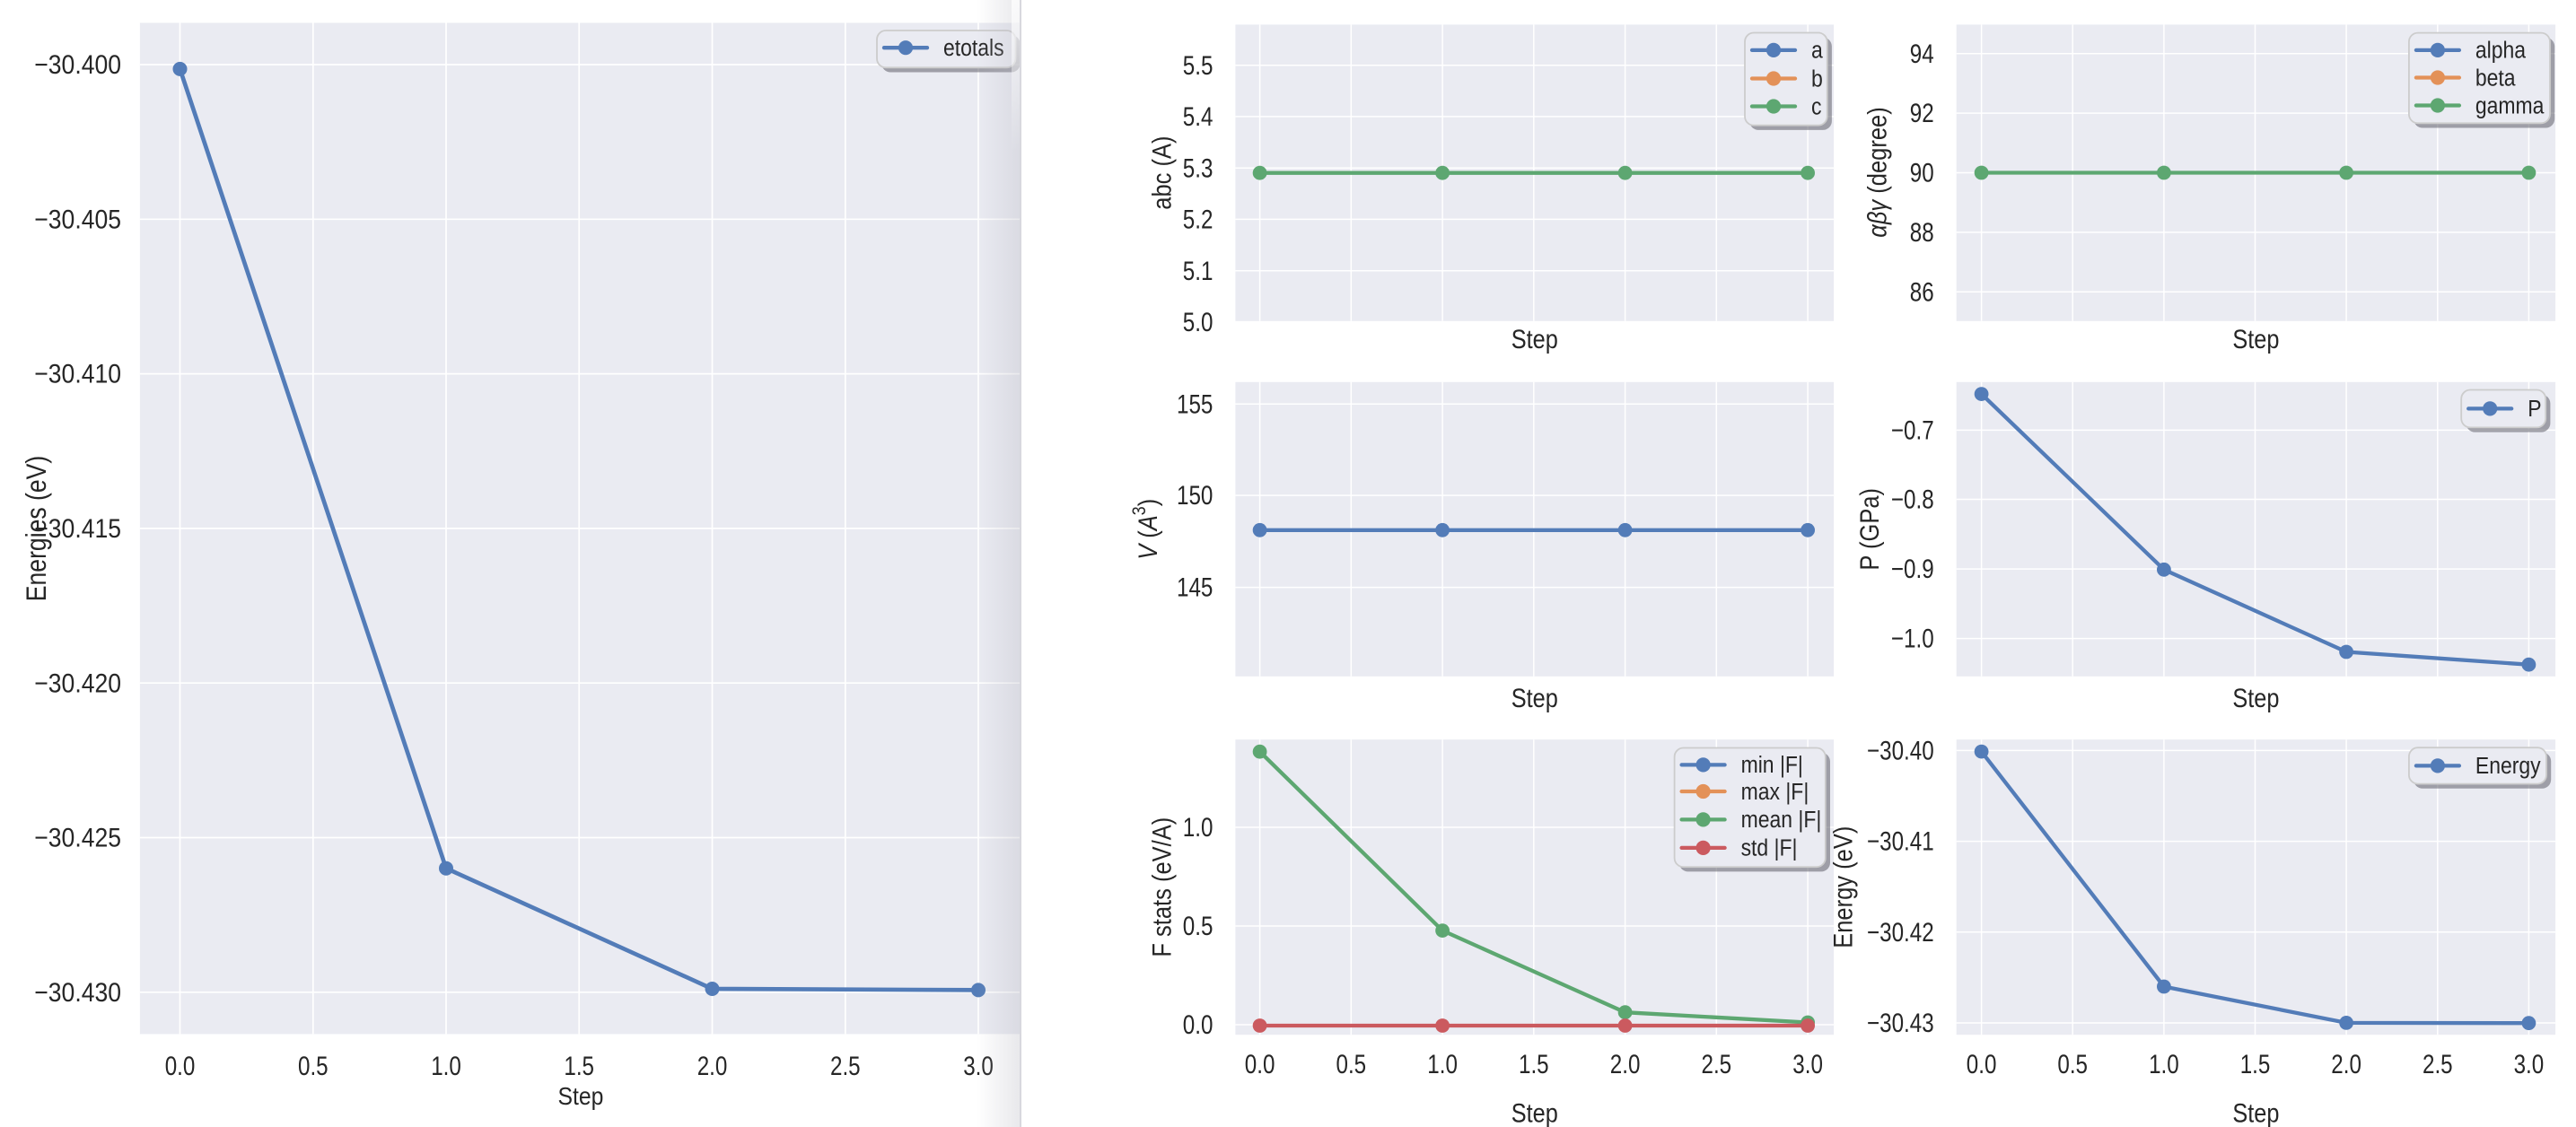 The height and width of the screenshot is (1127, 2576). I want to click on svg-text: −30.405, so click(77, 219).